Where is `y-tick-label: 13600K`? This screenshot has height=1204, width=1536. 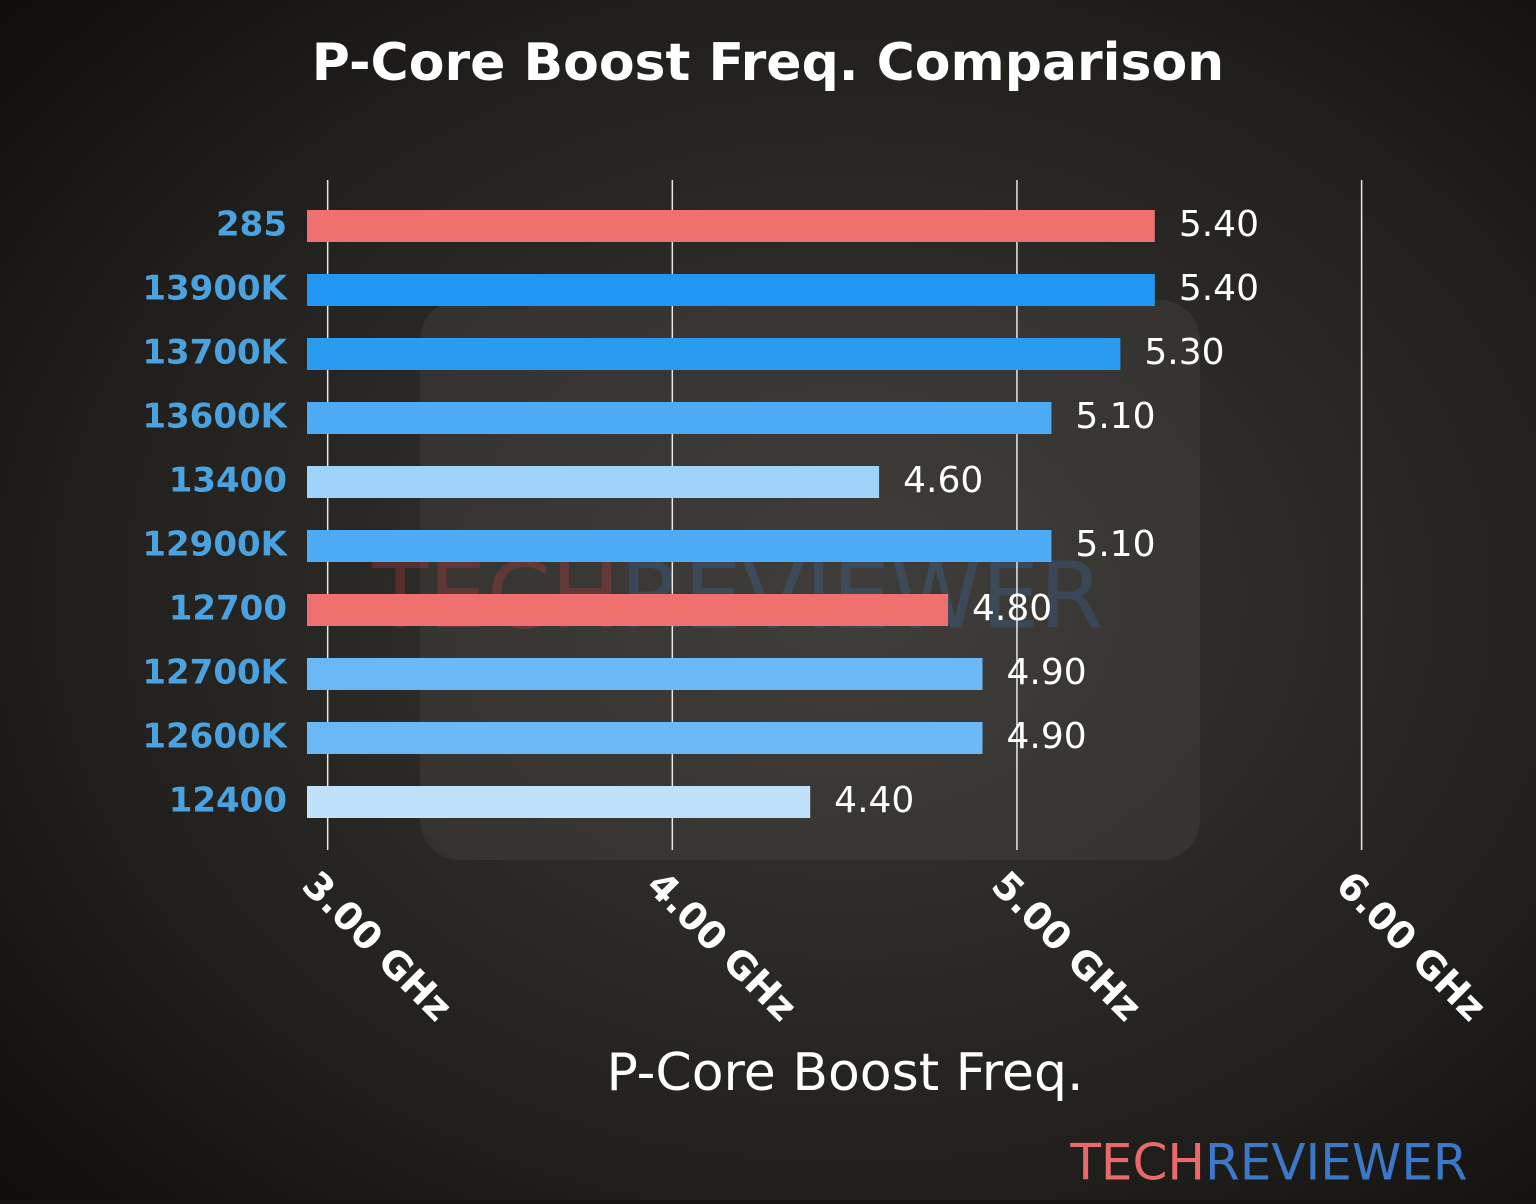 y-tick-label: 13600K is located at coordinates (215, 417).